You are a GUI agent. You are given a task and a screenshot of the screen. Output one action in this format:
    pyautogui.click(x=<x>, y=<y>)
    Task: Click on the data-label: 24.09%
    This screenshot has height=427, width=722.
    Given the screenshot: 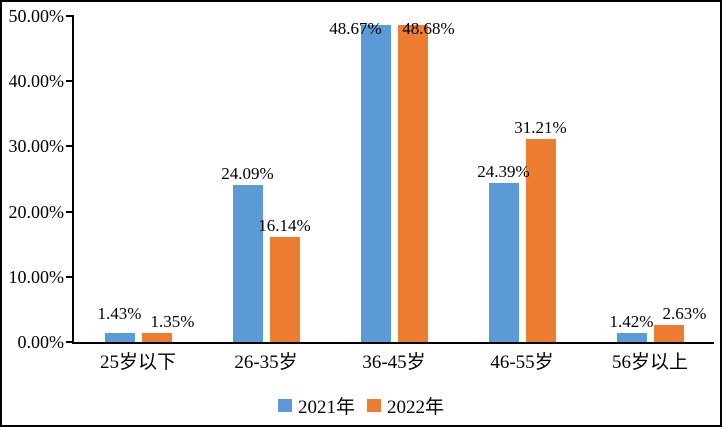 What is the action you would take?
    pyautogui.click(x=247, y=173)
    